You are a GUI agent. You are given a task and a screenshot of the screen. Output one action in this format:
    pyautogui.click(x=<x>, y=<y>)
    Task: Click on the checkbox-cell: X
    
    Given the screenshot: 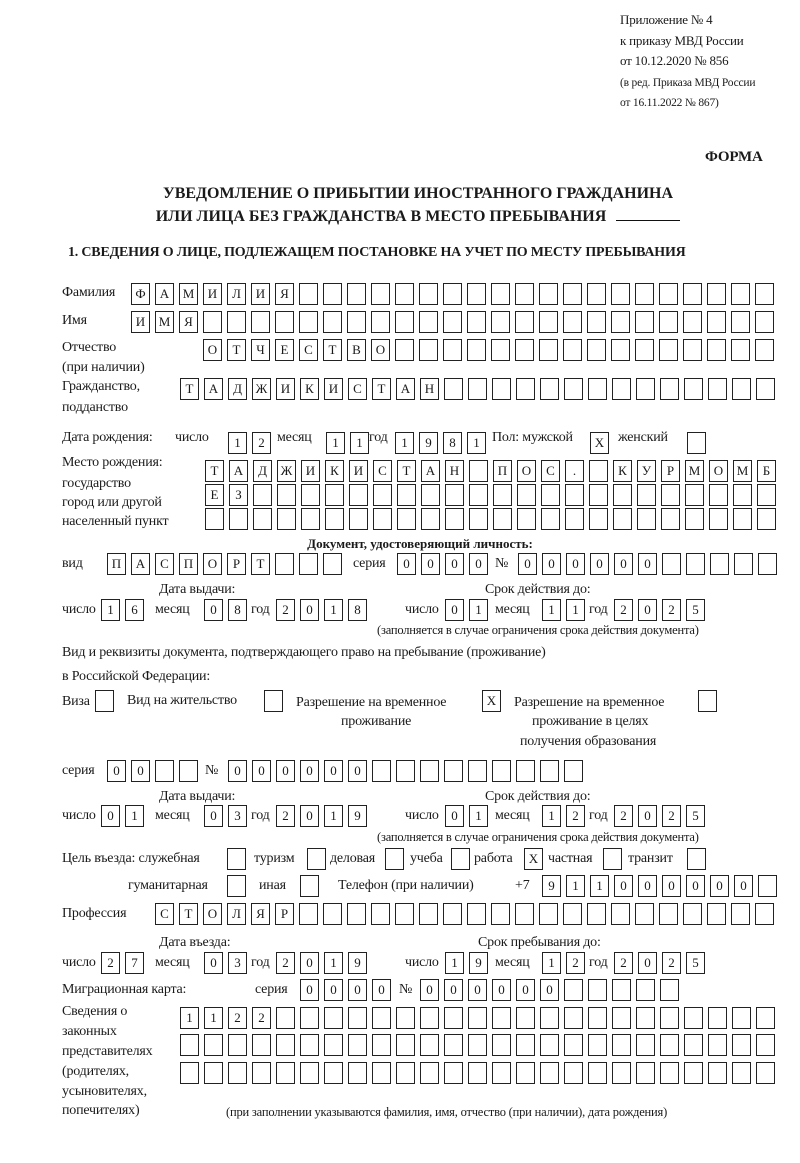 What is the action you would take?
    pyautogui.click(x=533, y=859)
    